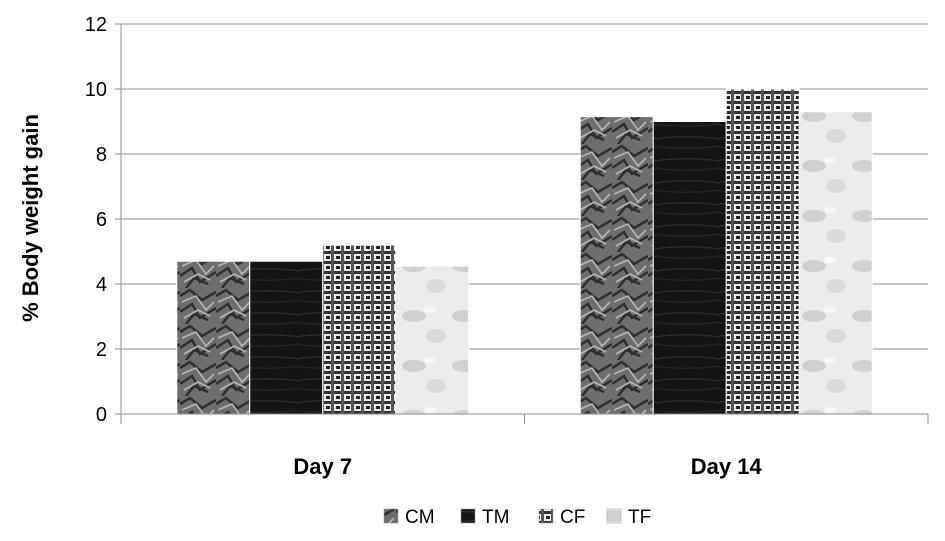 The width and height of the screenshot is (945, 541). Describe the element at coordinates (30, 218) in the screenshot. I see `y-axis-label: % Body weight gain` at that location.